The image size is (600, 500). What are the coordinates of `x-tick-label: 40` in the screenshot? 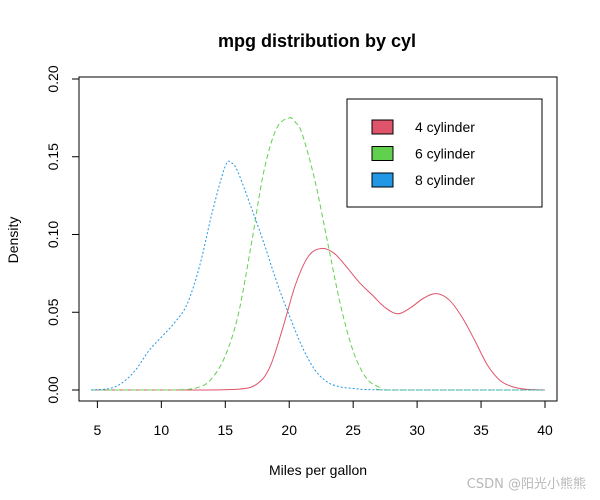 It's located at (545, 430).